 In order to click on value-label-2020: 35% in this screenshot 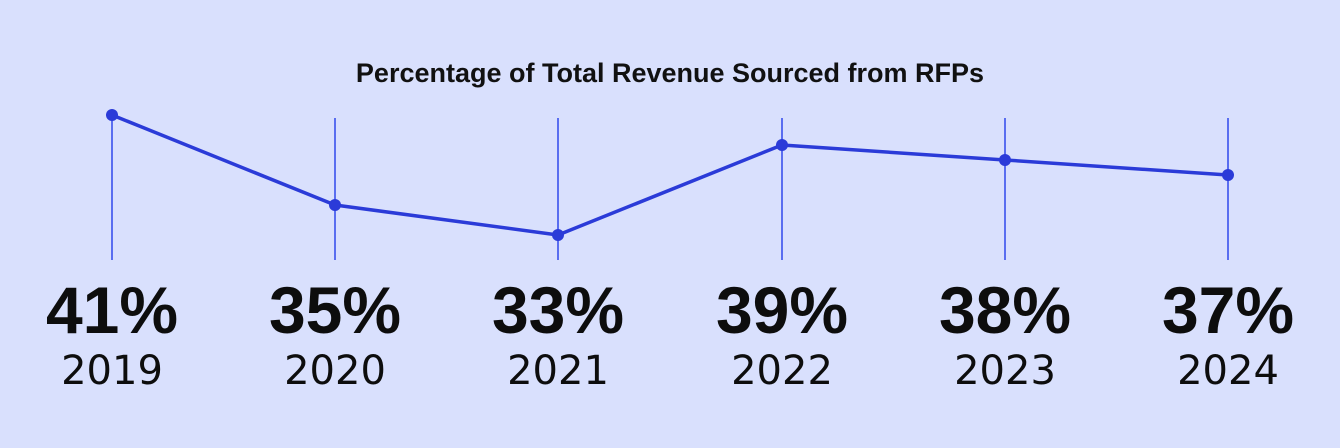, I will do `click(335, 310)`.